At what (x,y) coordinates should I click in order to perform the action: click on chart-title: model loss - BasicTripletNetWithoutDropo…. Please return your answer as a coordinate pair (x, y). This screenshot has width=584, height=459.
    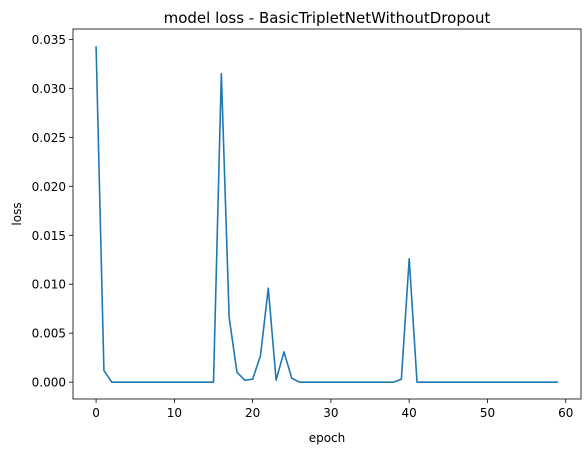
    Looking at the image, I should click on (327, 18).